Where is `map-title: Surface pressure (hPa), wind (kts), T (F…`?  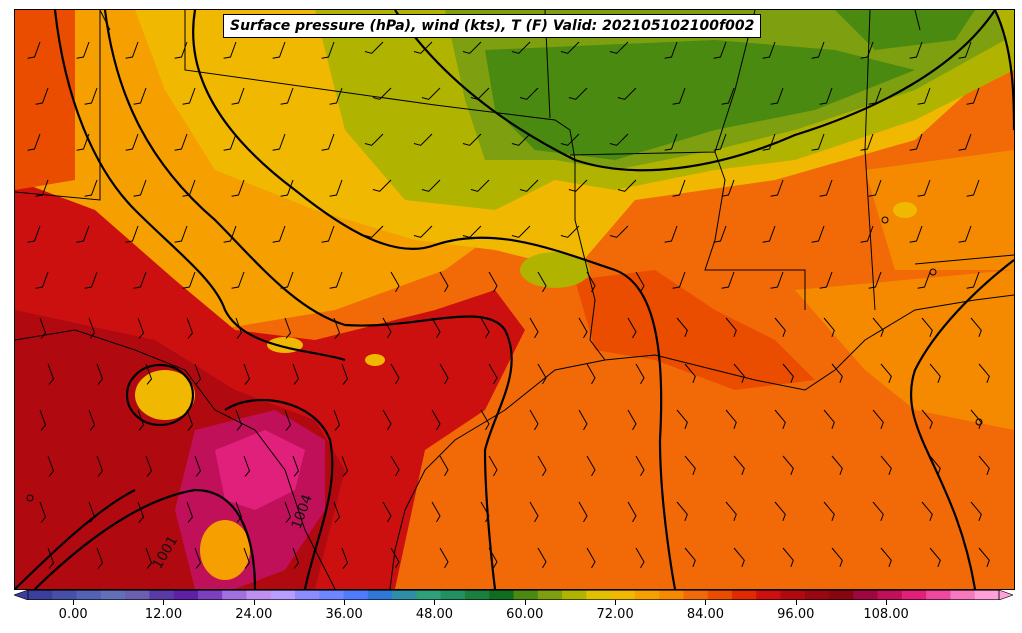
map-title: Surface pressure (hPa), wind (kts), T (F… is located at coordinates (492, 26).